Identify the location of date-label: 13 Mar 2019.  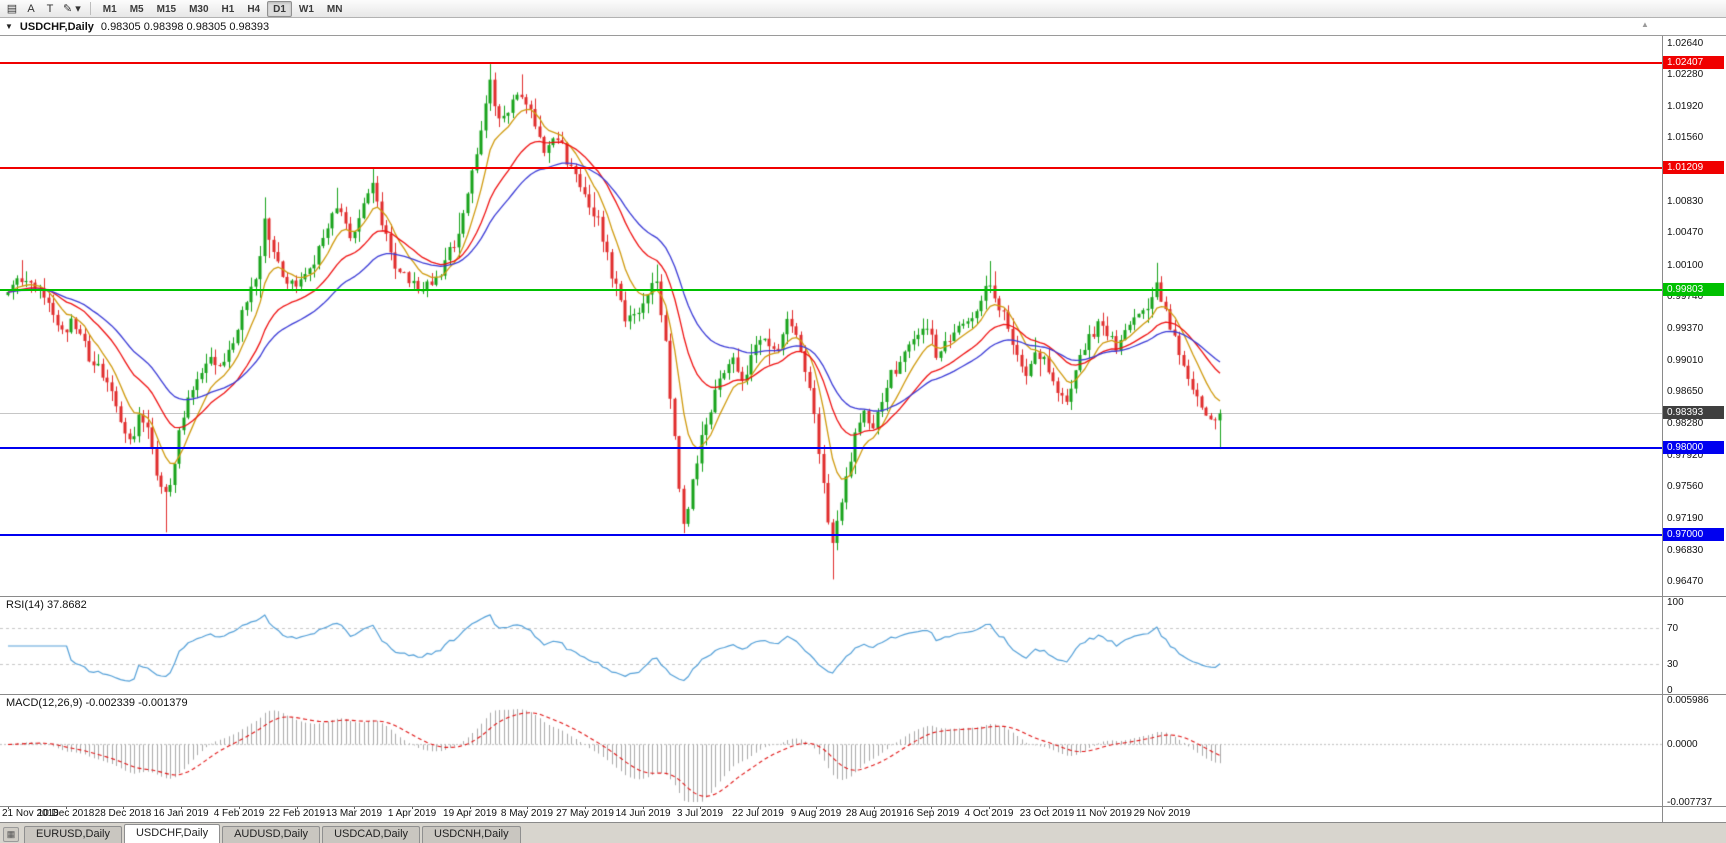
(354, 813).